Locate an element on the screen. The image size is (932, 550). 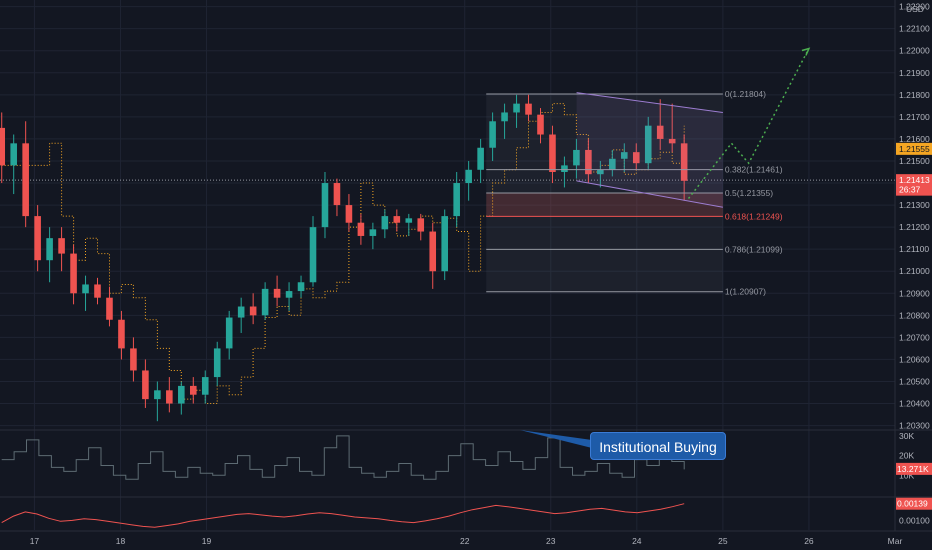
channel-upper is located at coordinates (649, 102).